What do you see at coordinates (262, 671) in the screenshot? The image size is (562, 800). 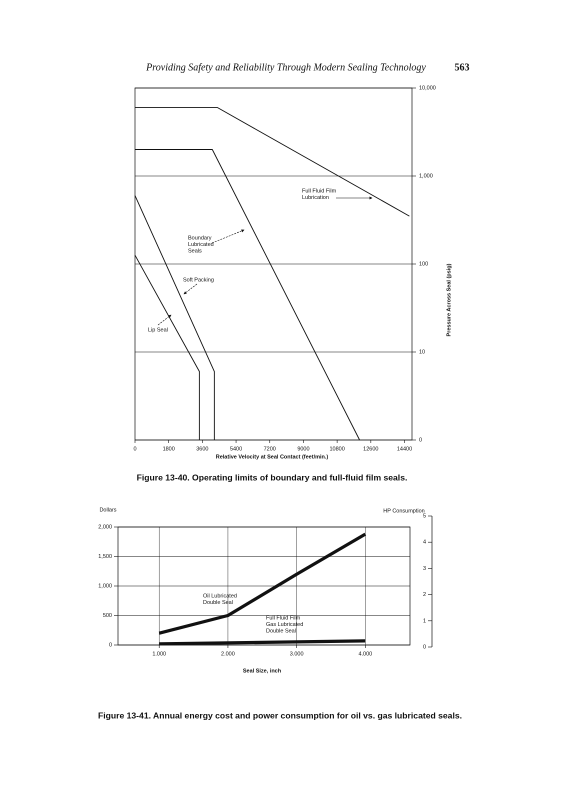 I see `x-axis-label: Seal Size, inch` at bounding box center [262, 671].